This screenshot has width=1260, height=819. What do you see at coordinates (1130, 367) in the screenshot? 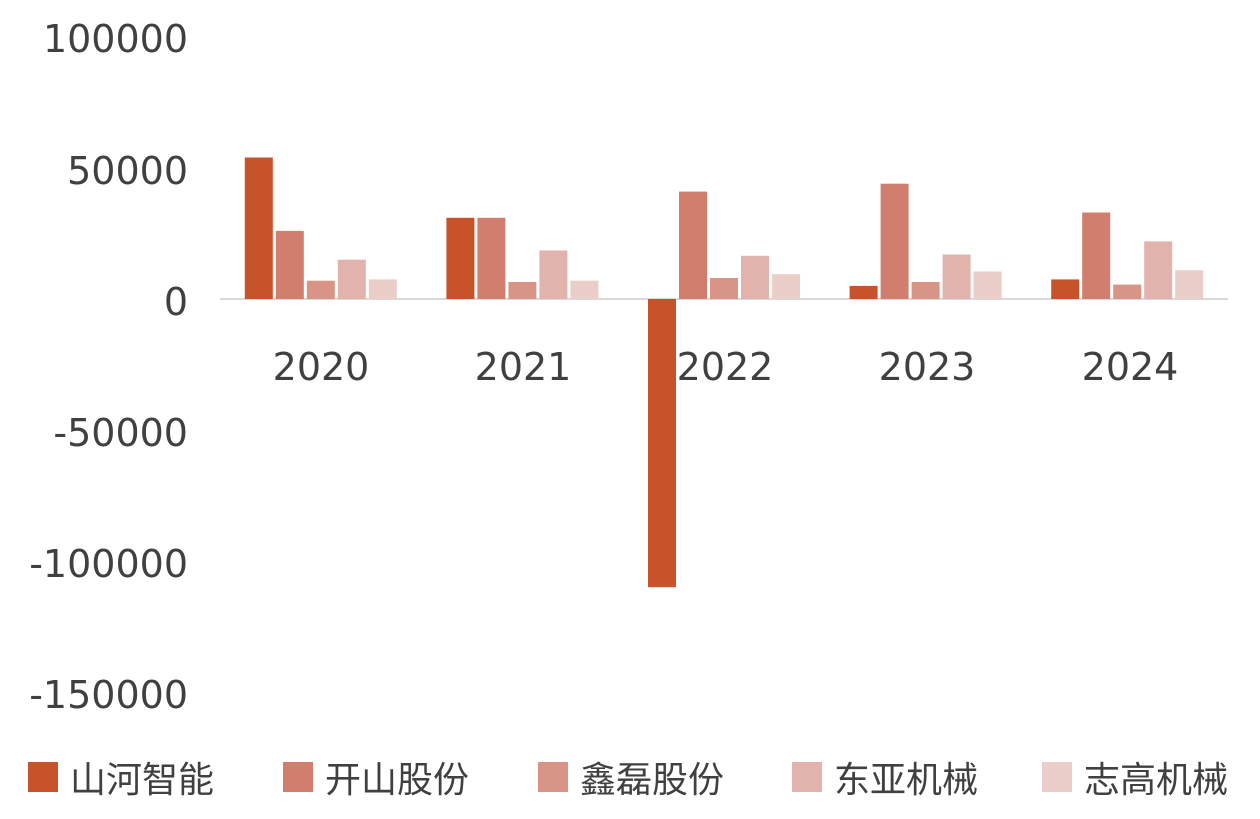
I see `x-tick-label: 2024` at bounding box center [1130, 367].